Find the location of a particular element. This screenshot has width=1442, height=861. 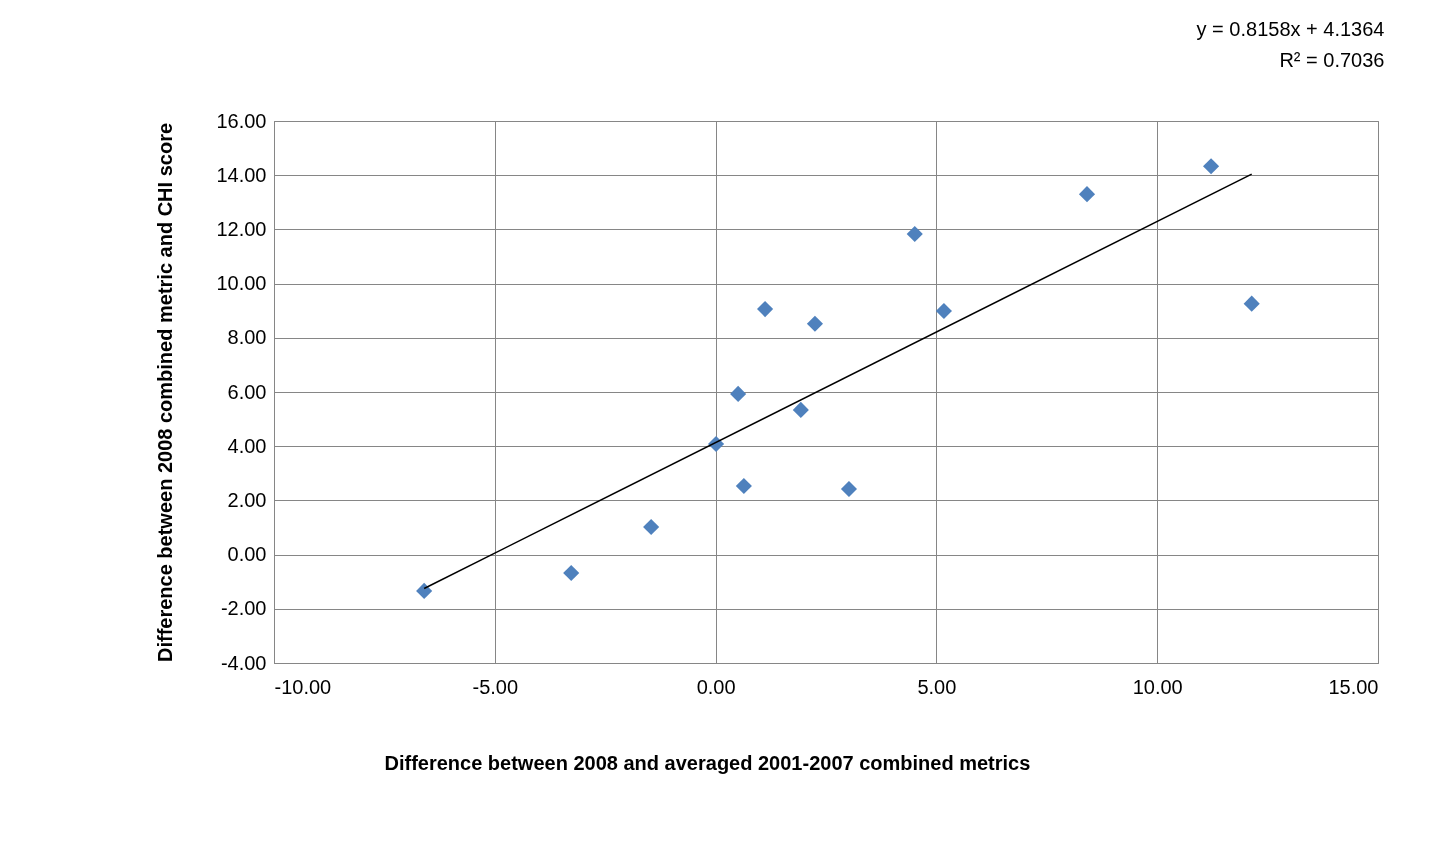

y-tick-label: 6.00 is located at coordinates (247, 391).